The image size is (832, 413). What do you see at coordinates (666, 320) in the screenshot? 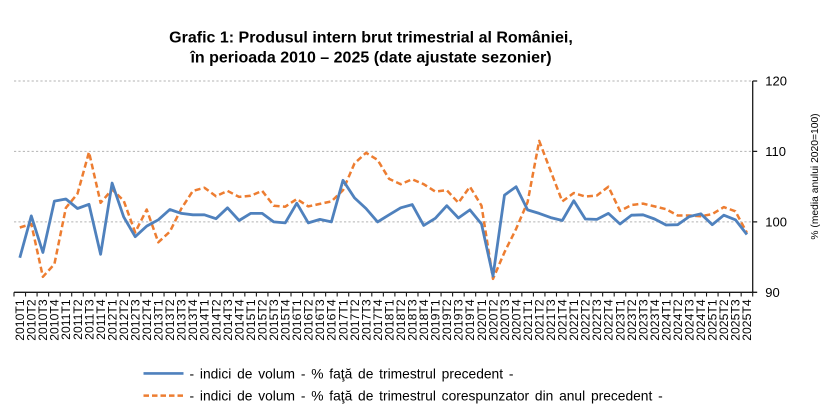
I see `svg-text: 2024T1` at bounding box center [666, 320].